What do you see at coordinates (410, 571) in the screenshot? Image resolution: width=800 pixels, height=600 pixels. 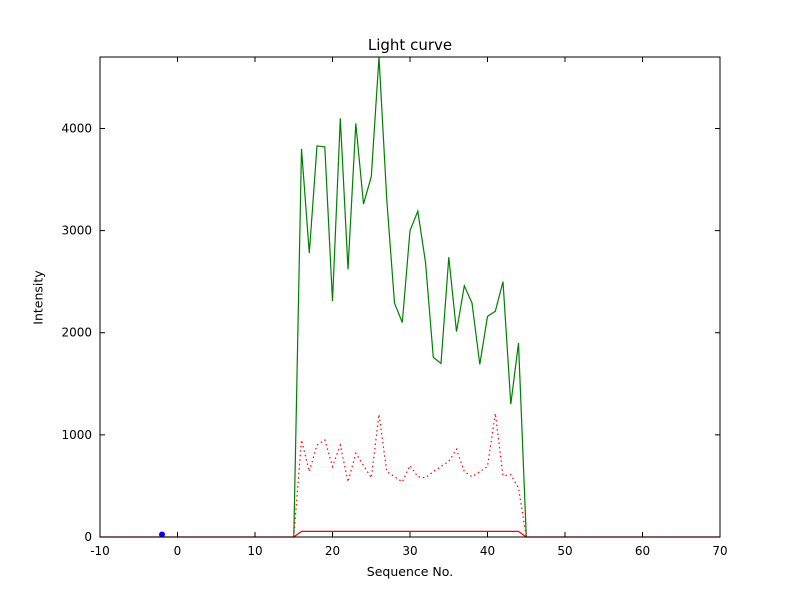 I see `x-axis-label: Sequence No.` at bounding box center [410, 571].